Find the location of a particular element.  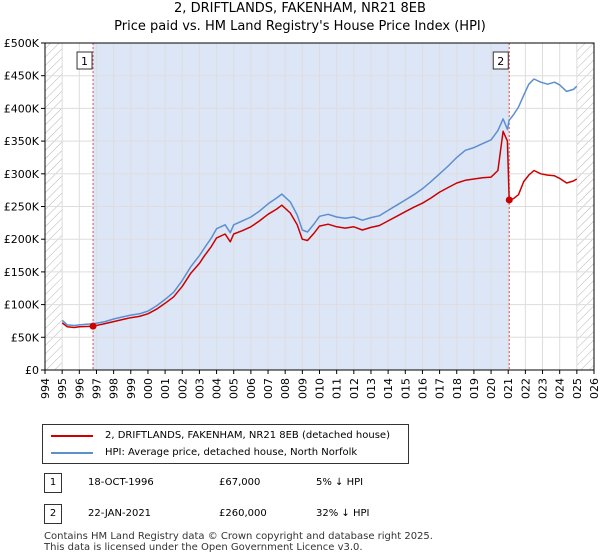

x-tick-label: 2025 is located at coordinates (577, 389).